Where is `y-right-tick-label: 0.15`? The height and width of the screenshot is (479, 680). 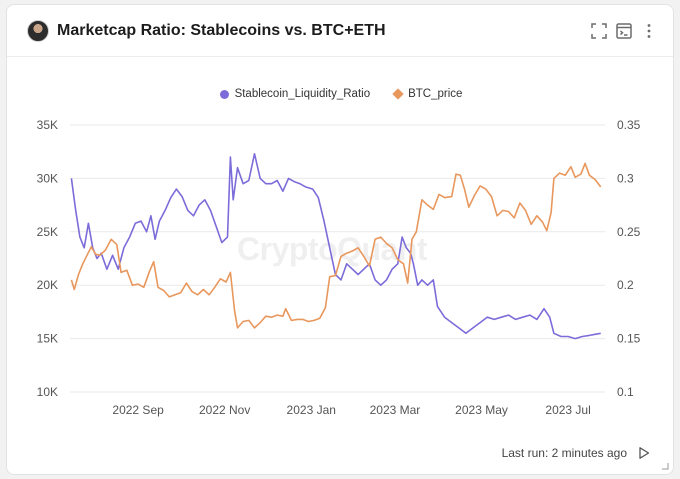
y-right-tick-label: 0.15 is located at coordinates (629, 339).